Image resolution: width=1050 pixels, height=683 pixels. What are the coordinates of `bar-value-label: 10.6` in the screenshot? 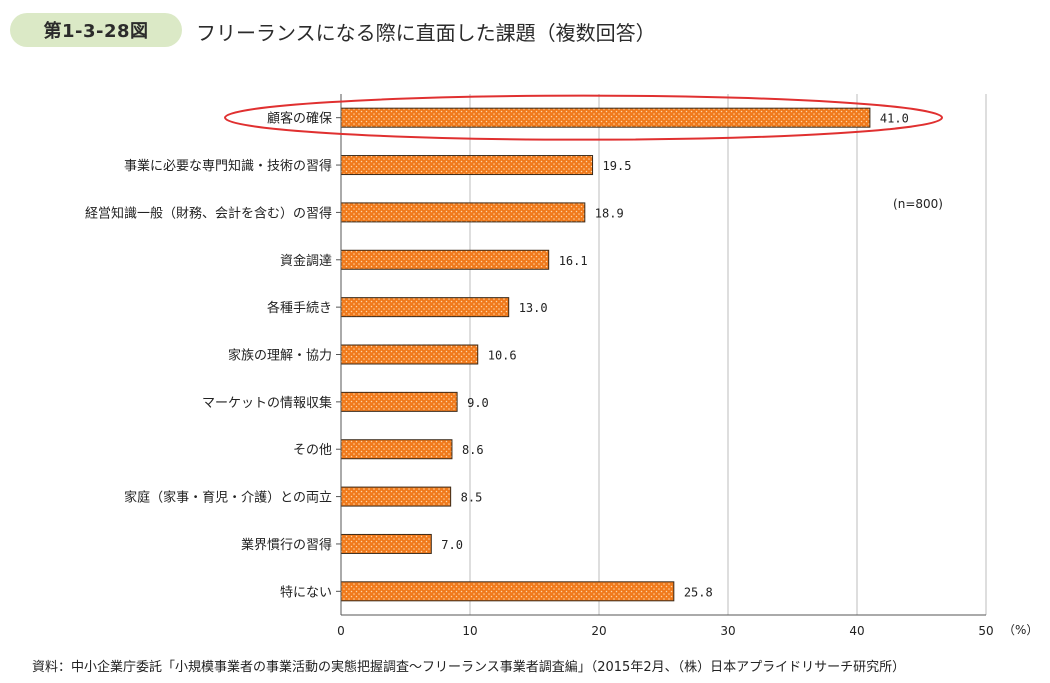 It's located at (502, 356).